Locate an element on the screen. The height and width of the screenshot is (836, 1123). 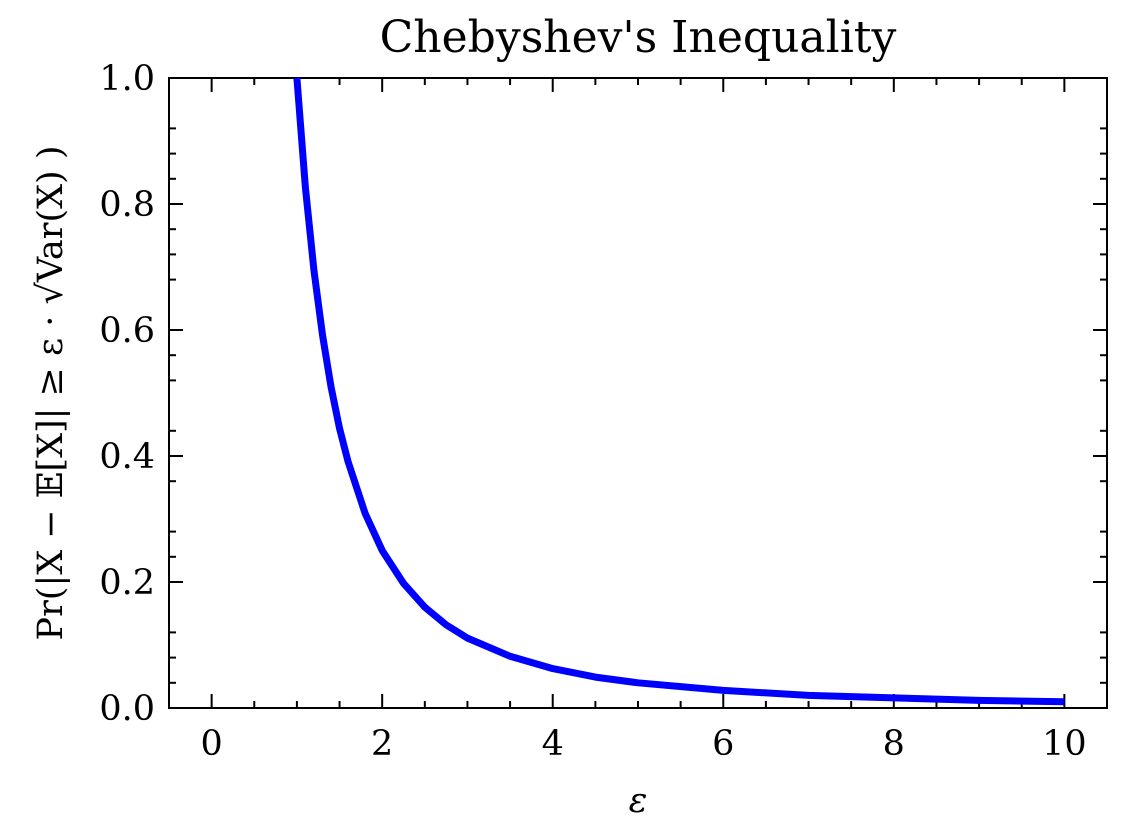
x-axis-label: ε is located at coordinates (638, 801).